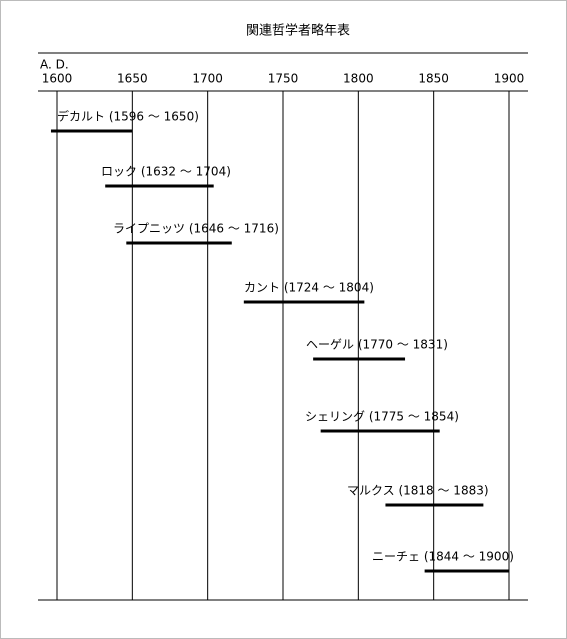 The height and width of the screenshot is (639, 567). I want to click on x-tick-label: 1700, so click(207, 79).